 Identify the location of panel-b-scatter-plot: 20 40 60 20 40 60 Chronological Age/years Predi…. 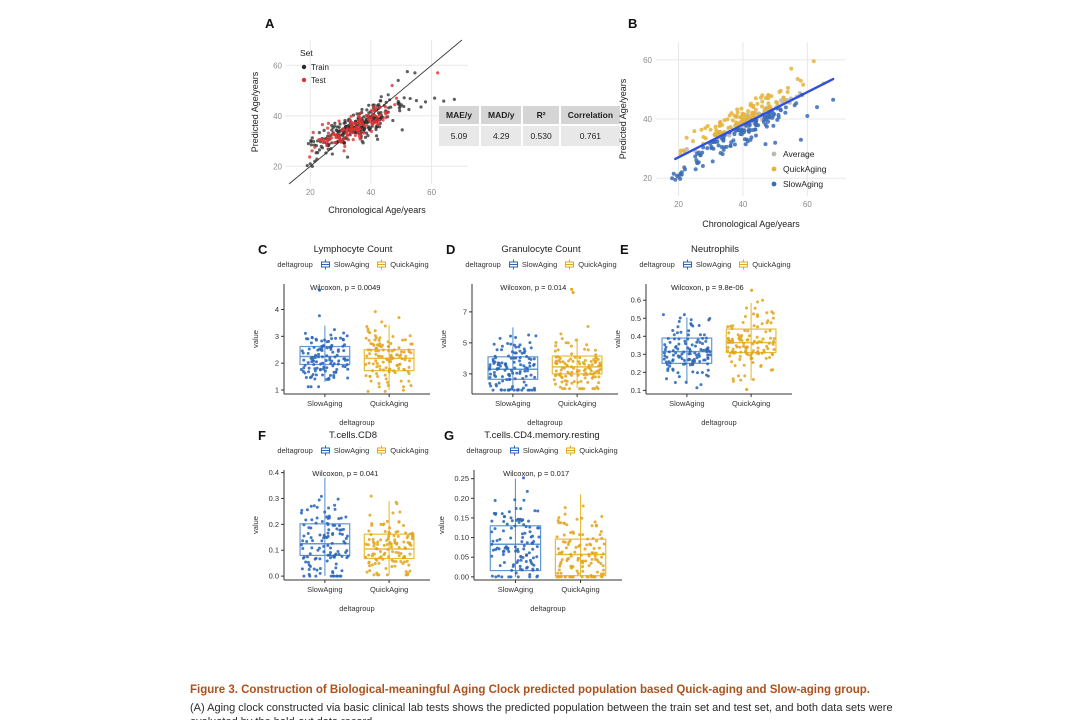
(737, 134).